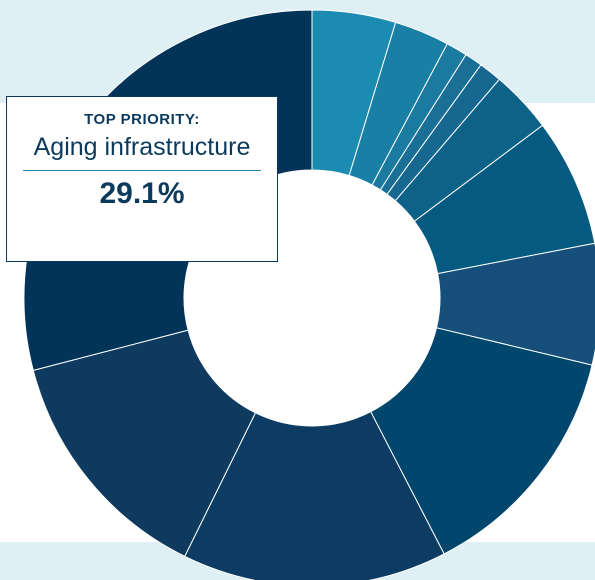  I want to click on callout-divider, so click(142, 170).